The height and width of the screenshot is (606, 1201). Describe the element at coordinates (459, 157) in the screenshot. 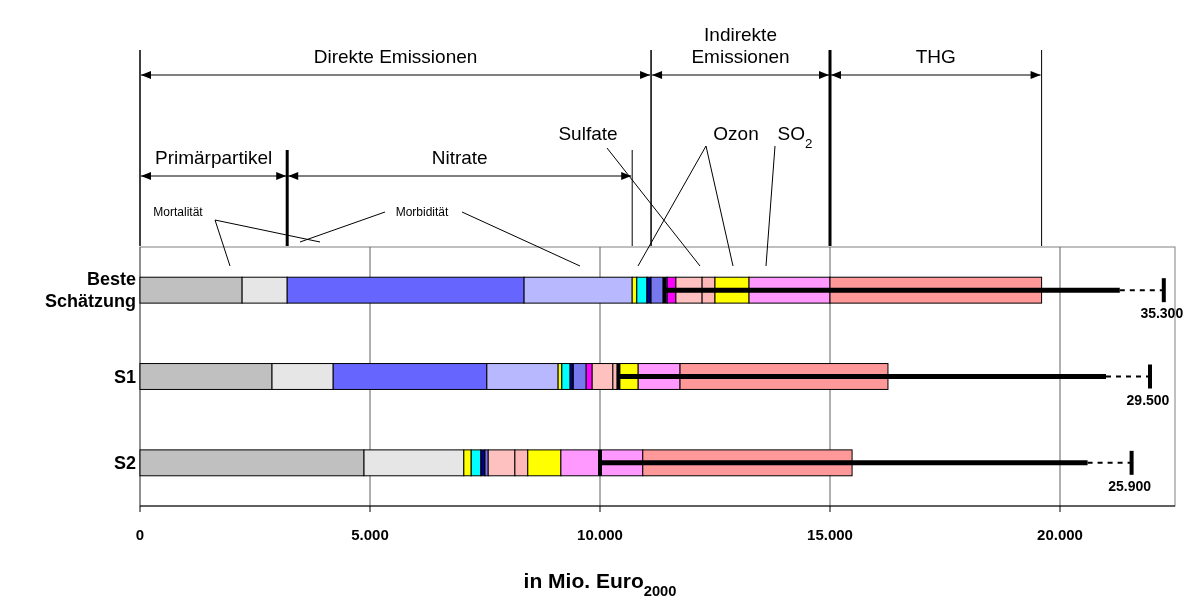

I see `text: Nitrate` at that location.